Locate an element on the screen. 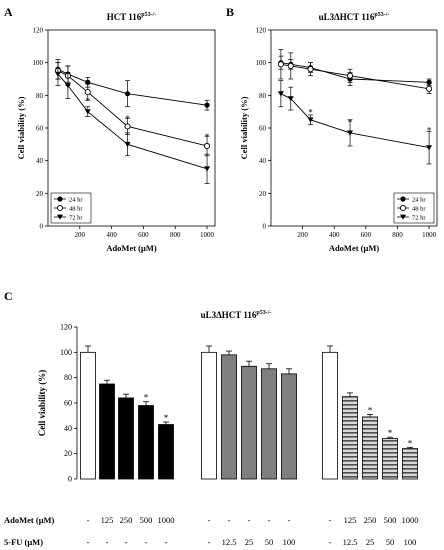 This screenshot has height=550, width=444. panel-b-title: uL3ΔHCT 116p53-/- is located at coordinates (354, 17).